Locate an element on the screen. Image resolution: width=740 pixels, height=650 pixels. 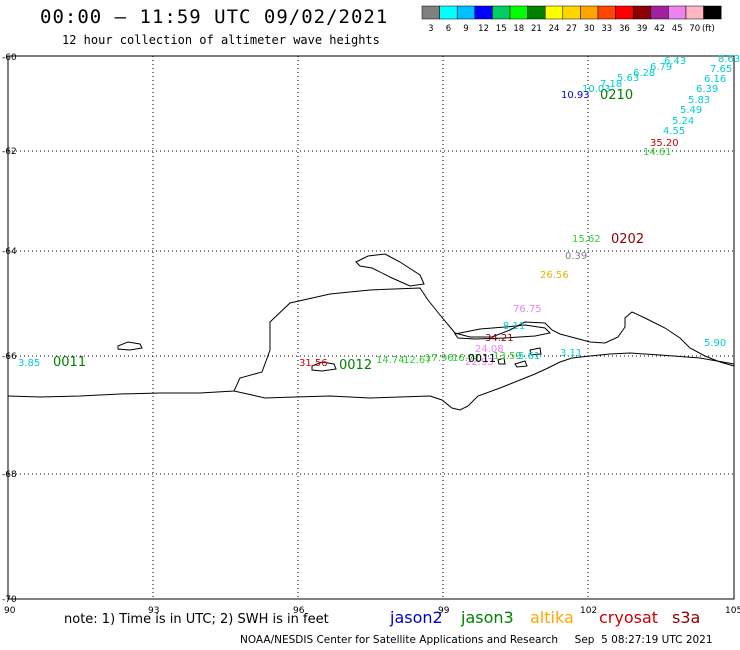
wave-value: 3.11 is located at coordinates (571, 353).